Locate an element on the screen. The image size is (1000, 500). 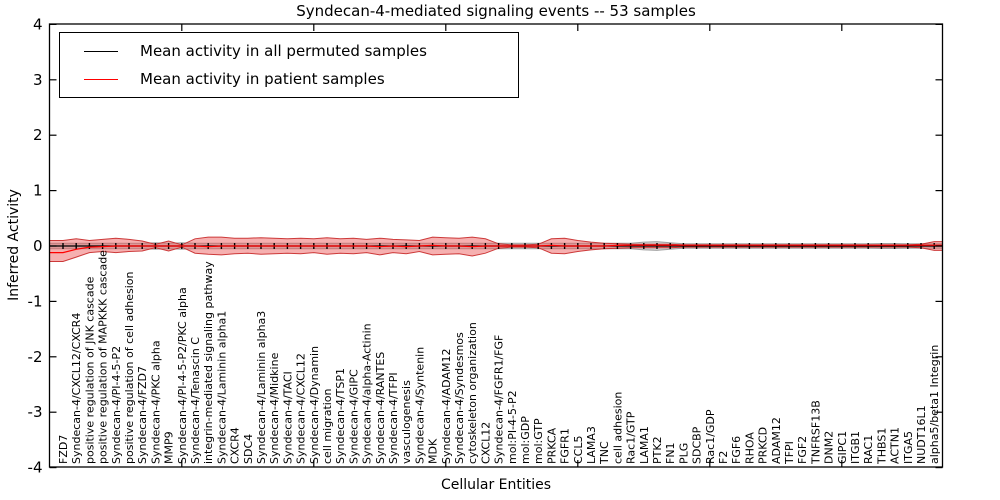
x-tick-label: PRKCD is located at coordinates (763, 445).